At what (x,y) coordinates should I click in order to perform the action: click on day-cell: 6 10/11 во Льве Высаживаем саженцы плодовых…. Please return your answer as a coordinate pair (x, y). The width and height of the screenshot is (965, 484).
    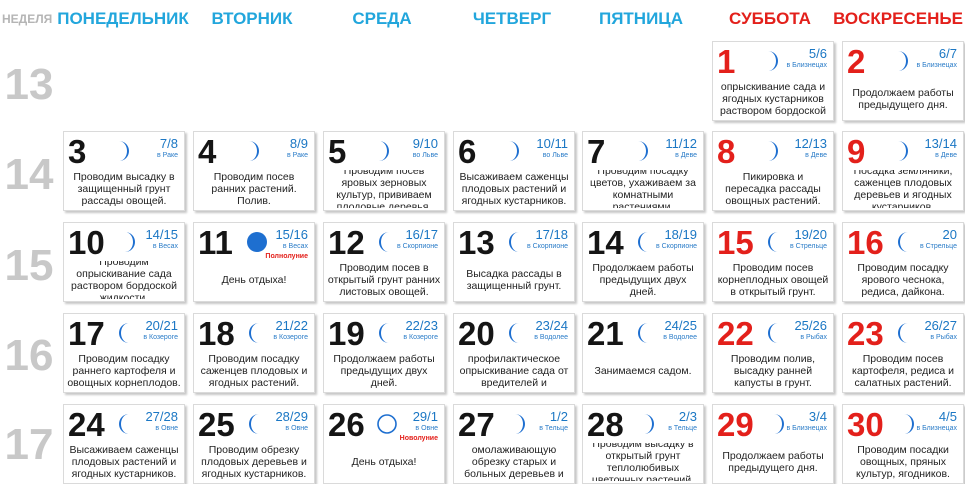
    Looking at the image, I should click on (514, 171).